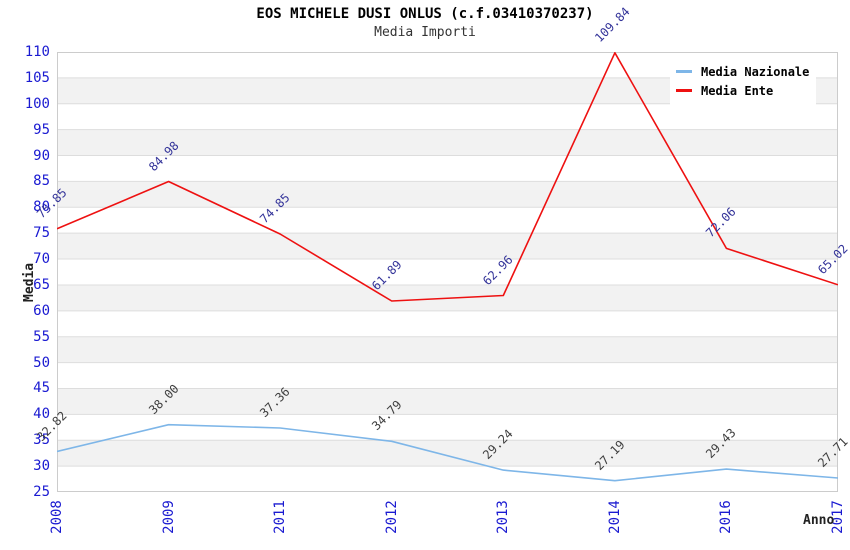  I want to click on legend-label: Media Nazionale, so click(755, 71).